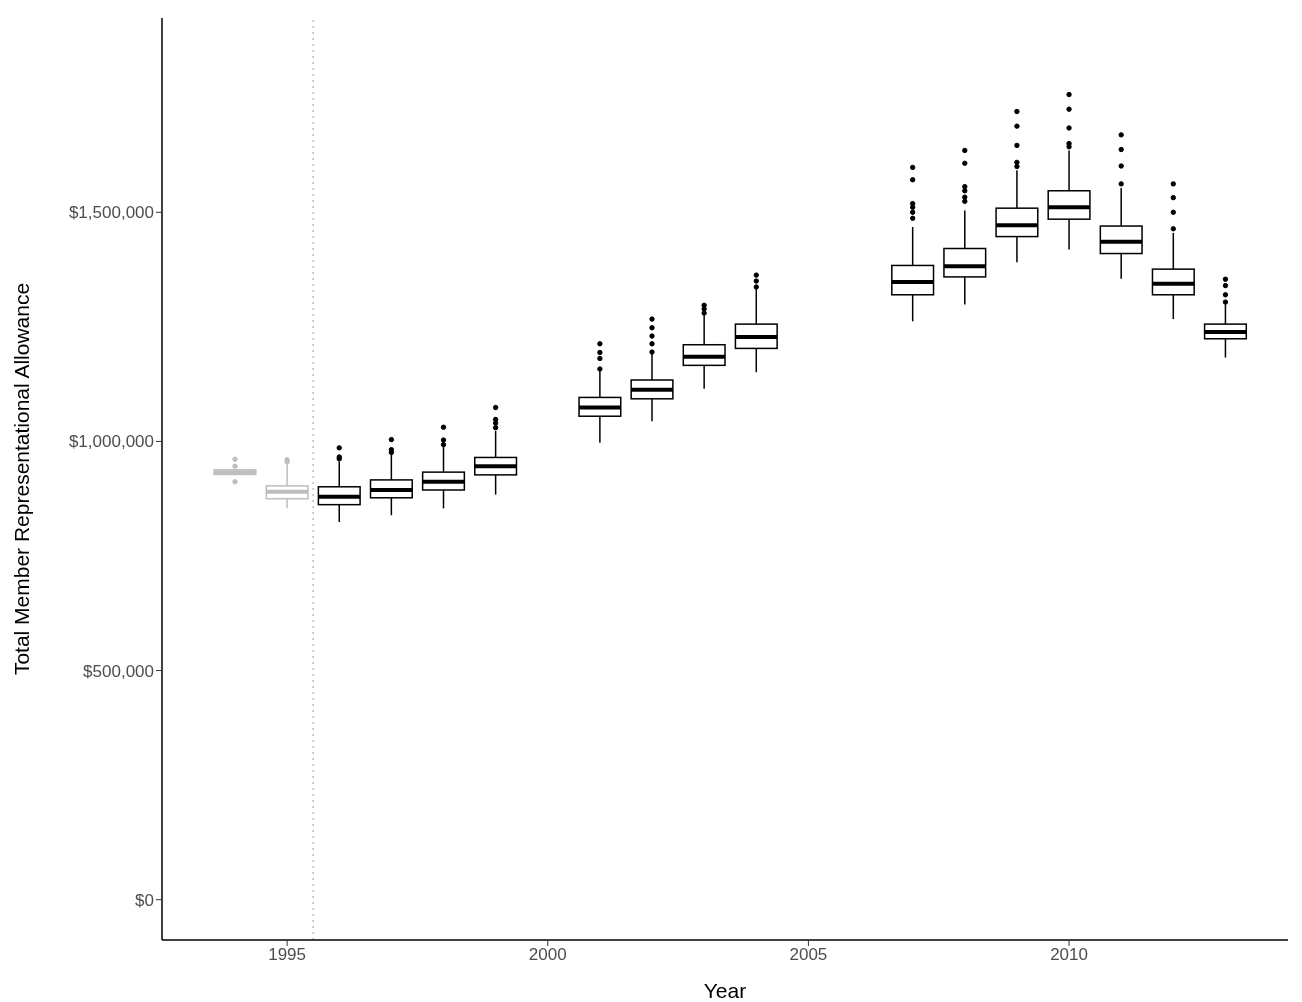 The width and height of the screenshot is (1302, 1002). I want to click on x-tick-label: 2000, so click(547, 955).